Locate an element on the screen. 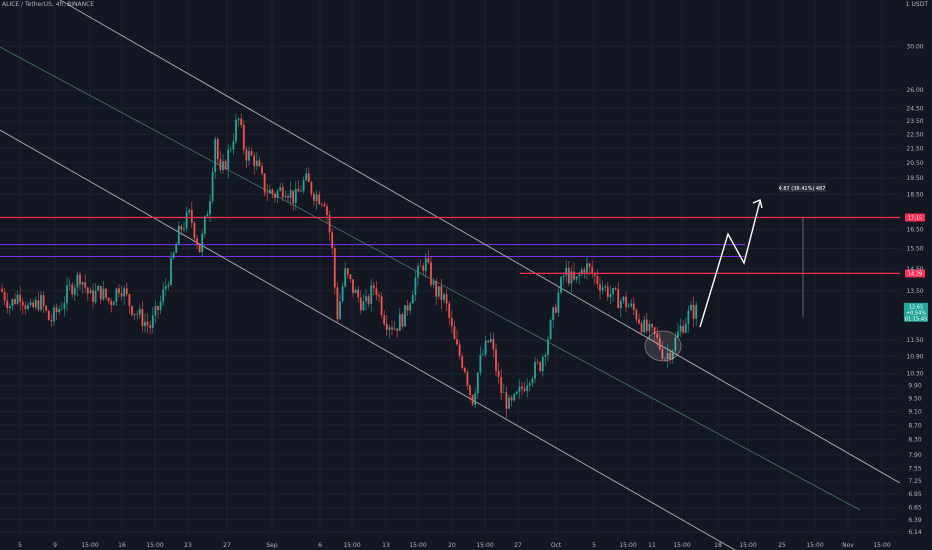  x-tick-label: 18 is located at coordinates (718, 545).